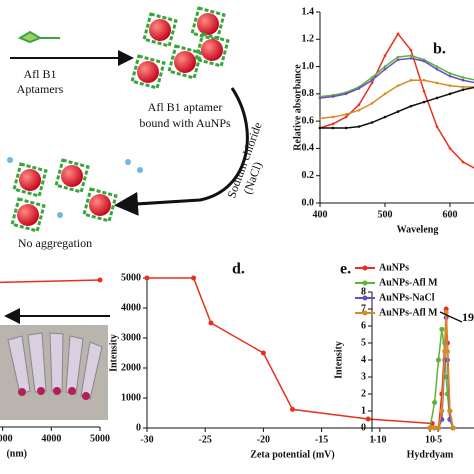 This screenshot has width=474, height=474. What do you see at coordinates (363, 342) in the screenshot?
I see `y-tick-label: 5` at bounding box center [363, 342].